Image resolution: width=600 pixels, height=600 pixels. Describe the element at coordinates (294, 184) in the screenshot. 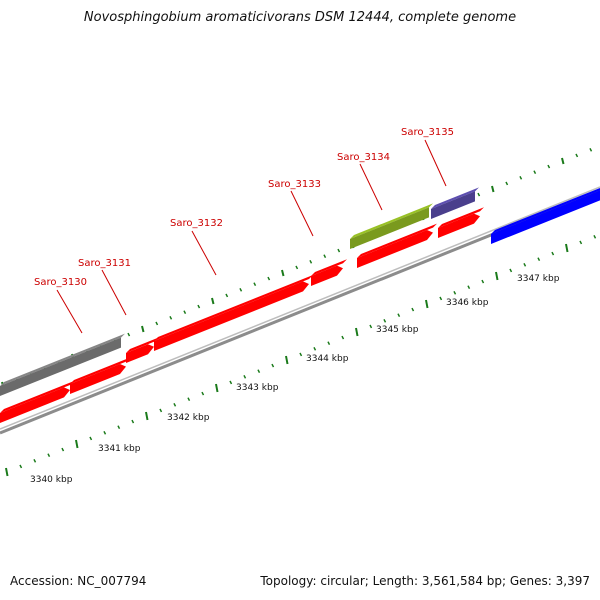

I see `gene-label: Saro_3133` at that location.